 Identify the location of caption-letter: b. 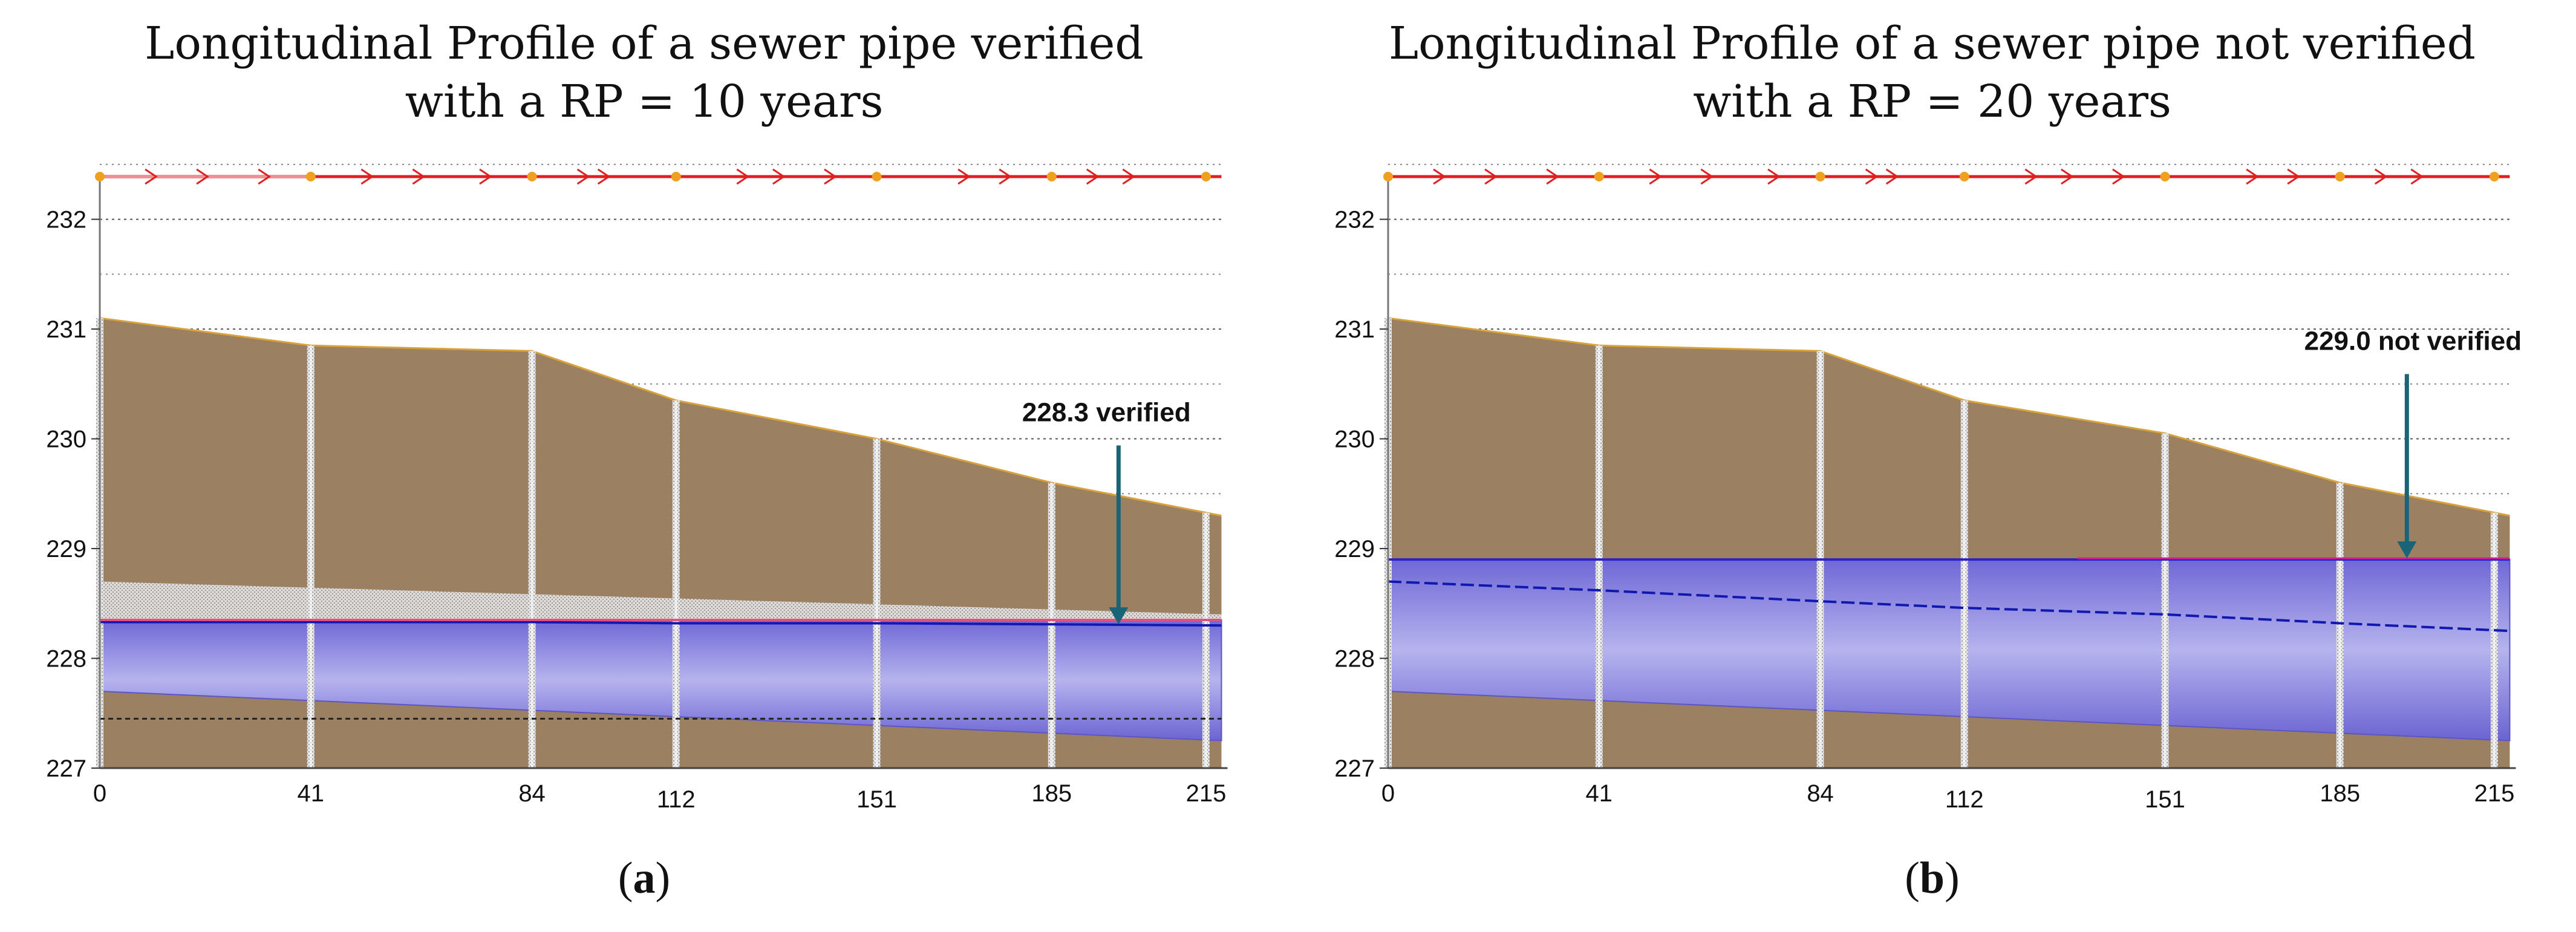
(1932, 878).